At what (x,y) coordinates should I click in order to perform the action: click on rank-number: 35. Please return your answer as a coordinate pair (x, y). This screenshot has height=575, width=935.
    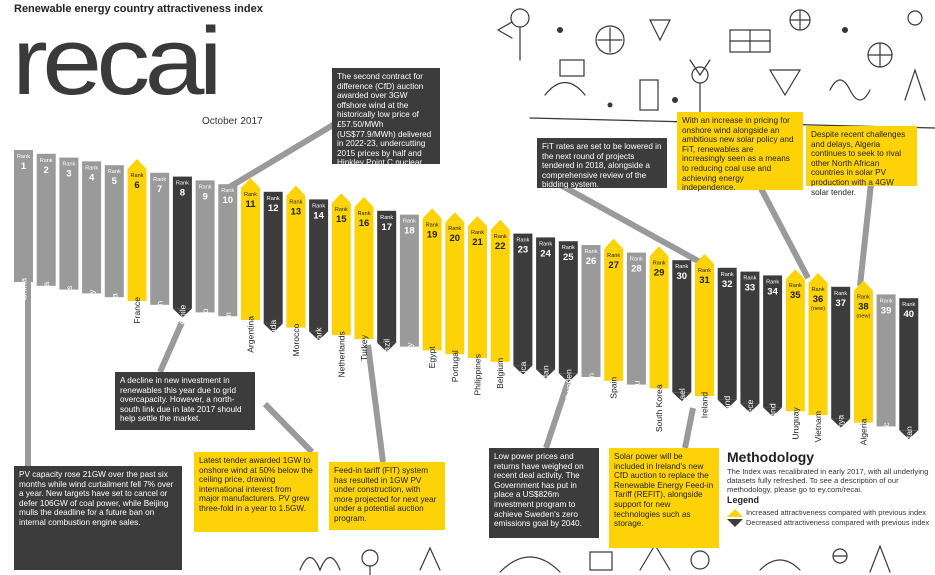
    Looking at the image, I should click on (795, 295).